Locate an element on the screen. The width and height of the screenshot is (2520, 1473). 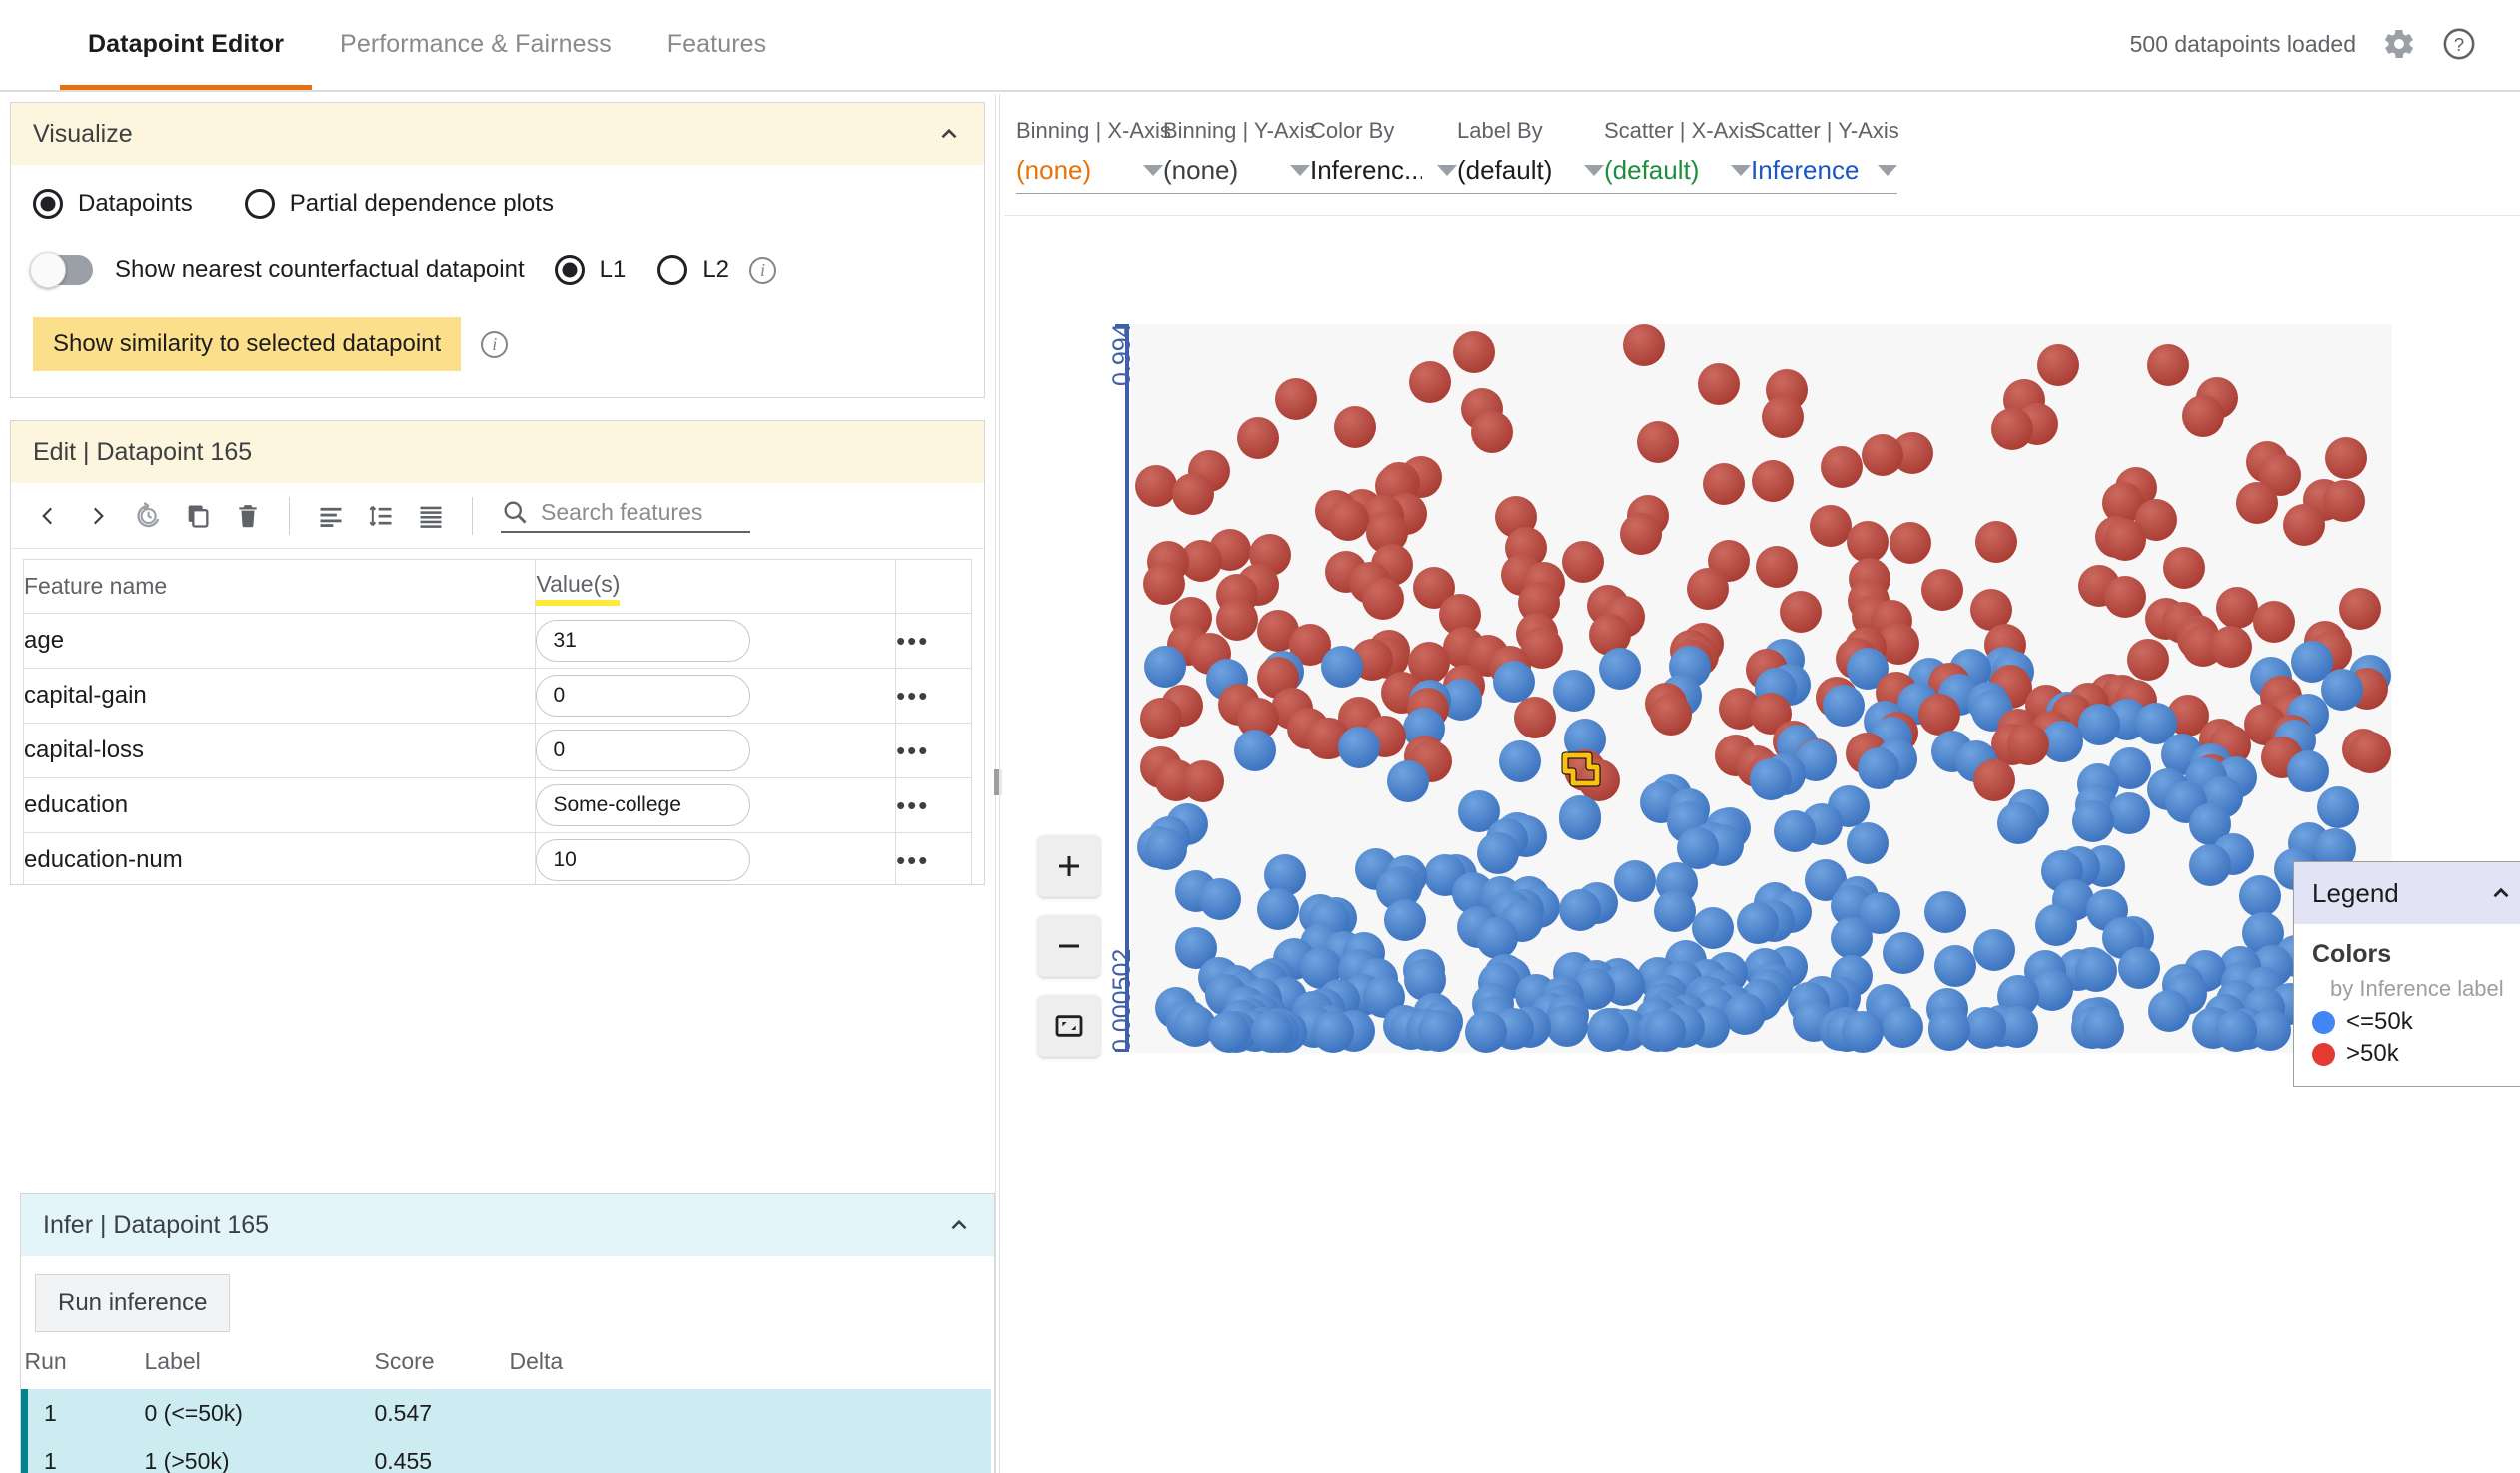
tab-performance-fairness: Performance & Fairness is located at coordinates (475, 45).